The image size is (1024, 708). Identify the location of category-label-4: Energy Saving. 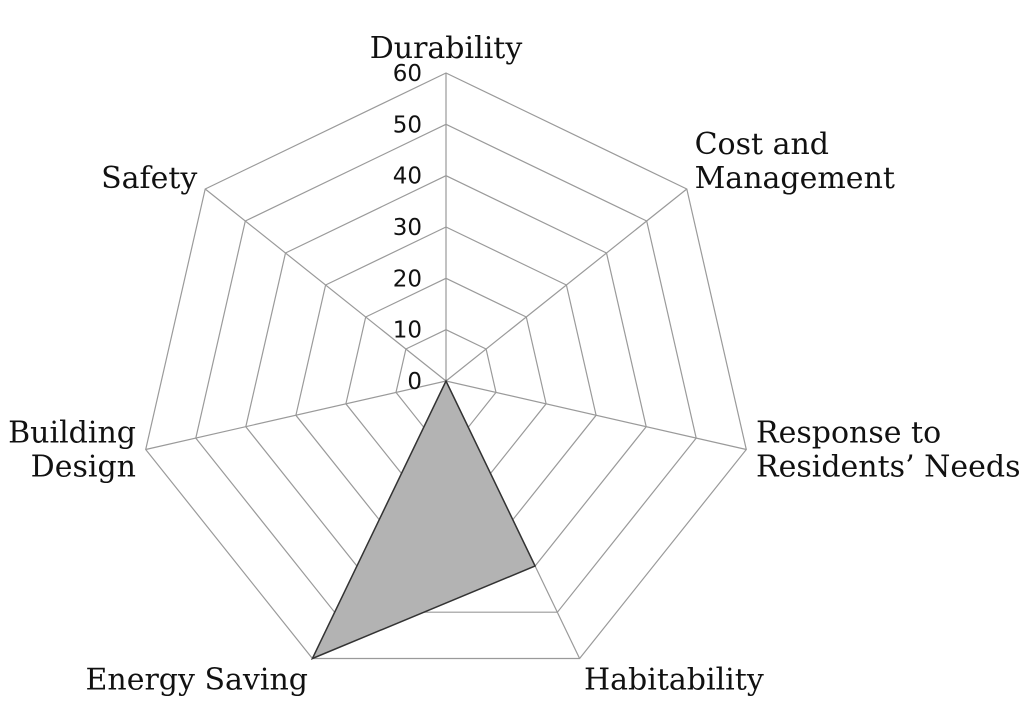
(196, 680).